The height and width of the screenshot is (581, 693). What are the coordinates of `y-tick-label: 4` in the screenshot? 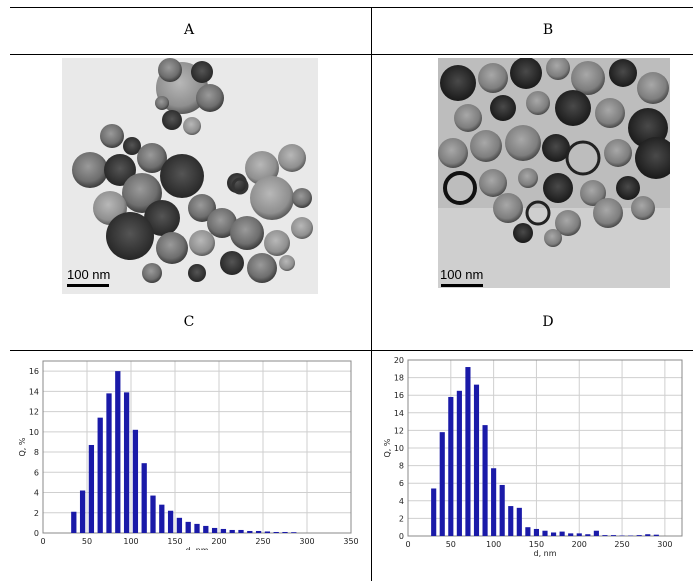 It's located at (401, 501).